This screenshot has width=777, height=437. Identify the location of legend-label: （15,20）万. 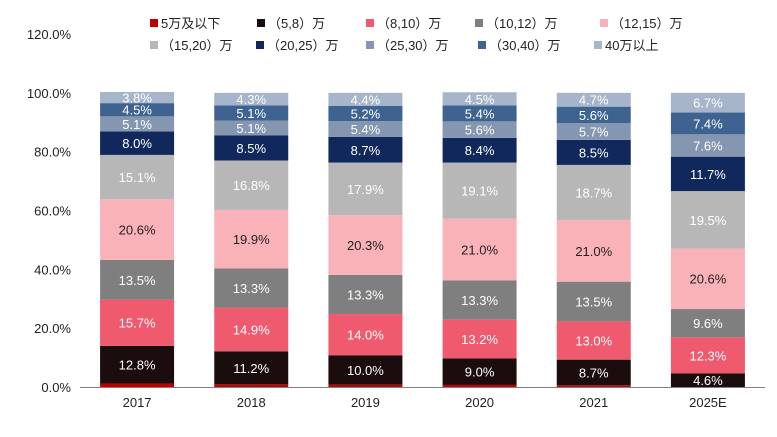
(197, 45).